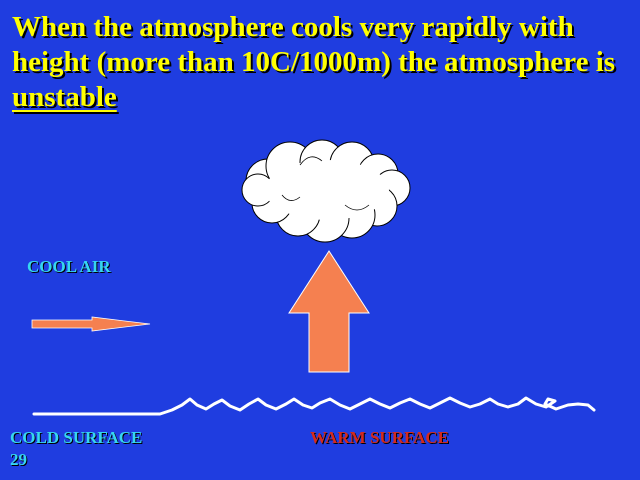 The width and height of the screenshot is (640, 480). What do you see at coordinates (314, 406) in the screenshot?
I see `surface-line` at bounding box center [314, 406].